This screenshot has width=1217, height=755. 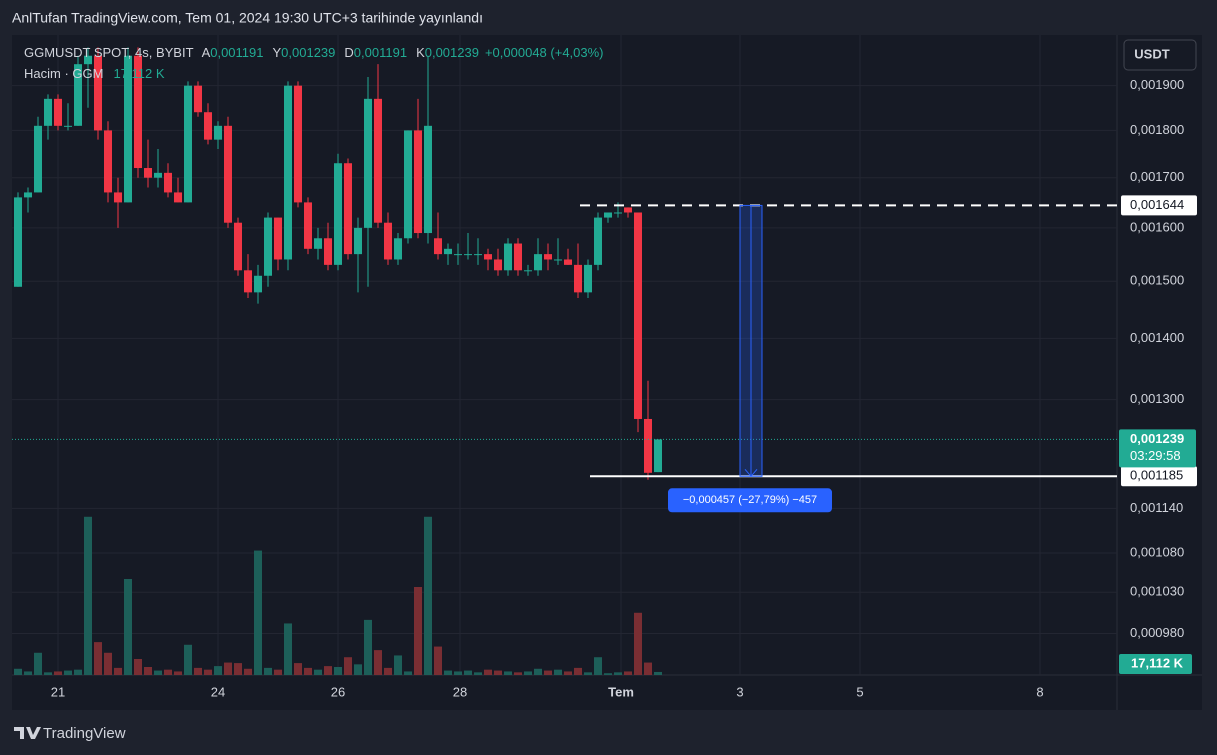 I want to click on legend-value: 0,001239, so click(x=452, y=52).